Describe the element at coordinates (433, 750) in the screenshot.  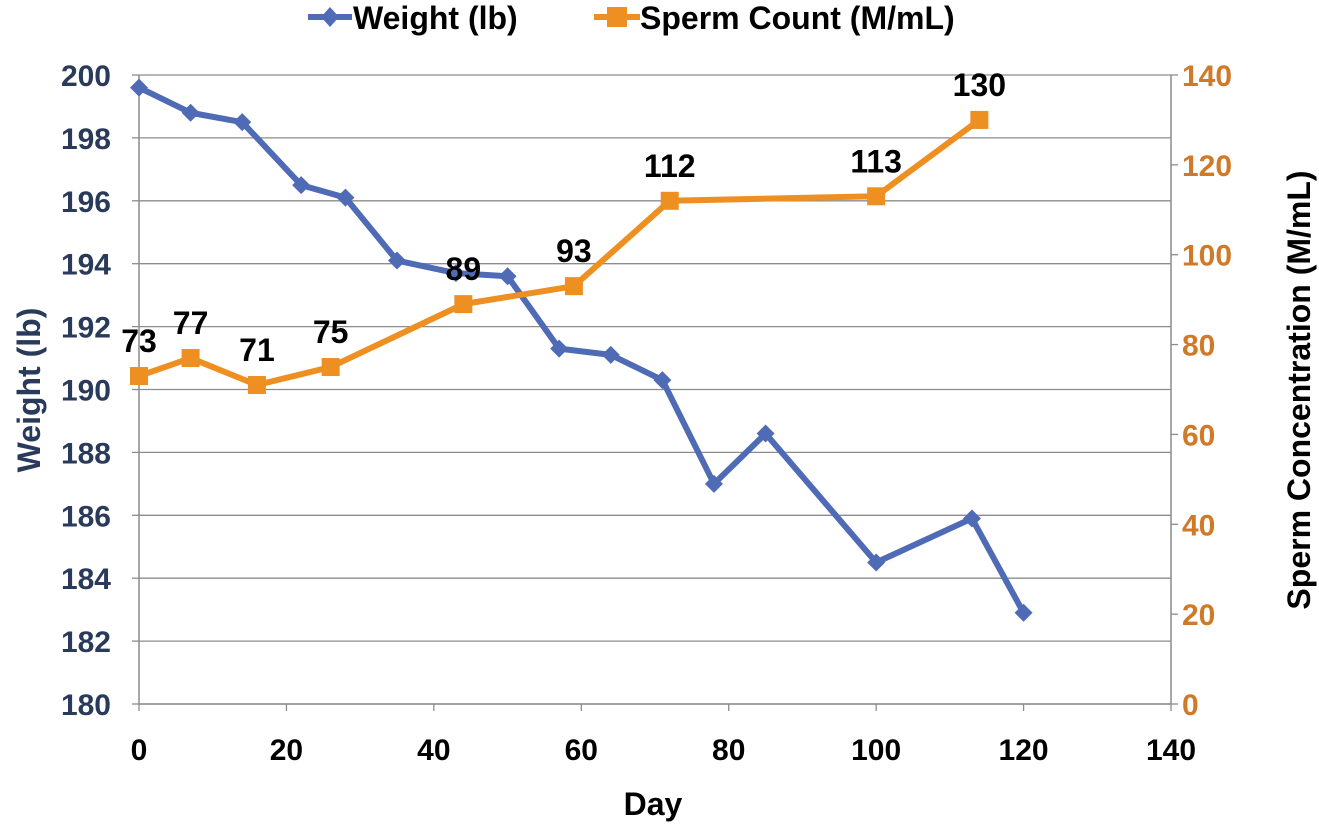
I see `x-tick-label: 40` at that location.